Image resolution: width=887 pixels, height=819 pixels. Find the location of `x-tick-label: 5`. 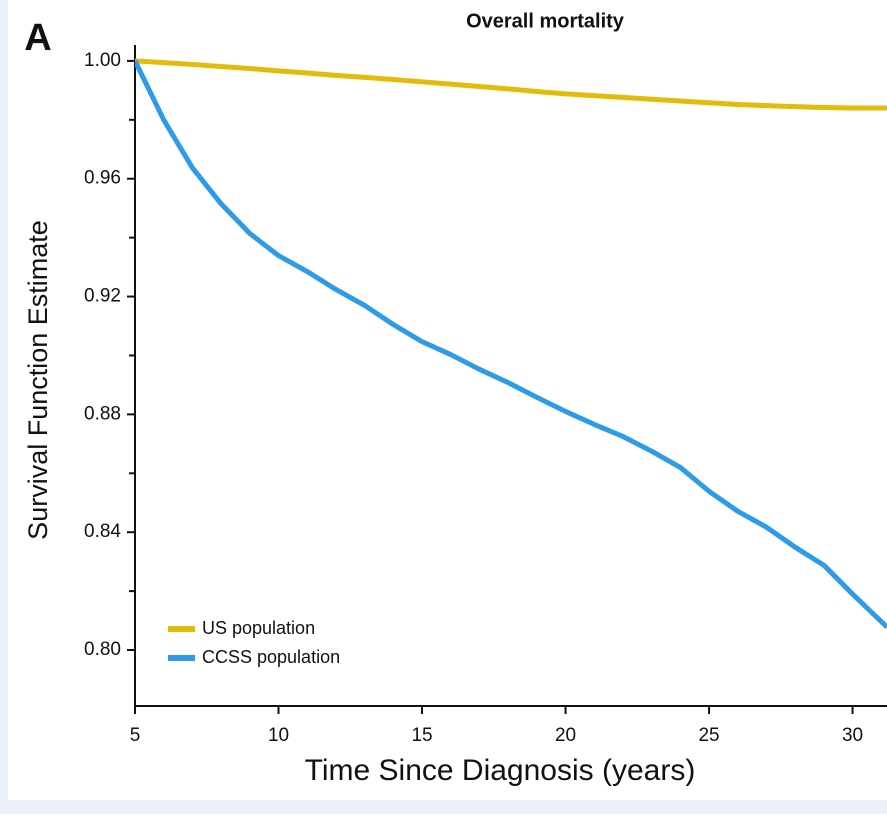

x-tick-label: 5 is located at coordinates (135, 735).